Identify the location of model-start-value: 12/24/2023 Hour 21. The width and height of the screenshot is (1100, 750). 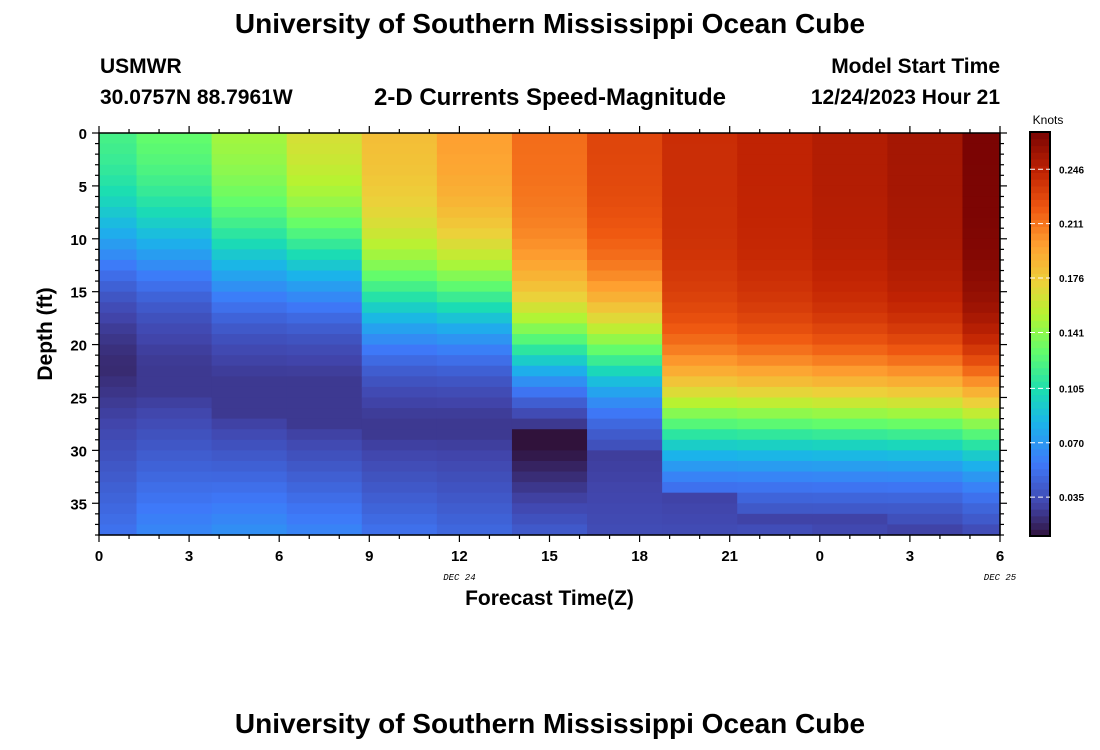
(905, 97).